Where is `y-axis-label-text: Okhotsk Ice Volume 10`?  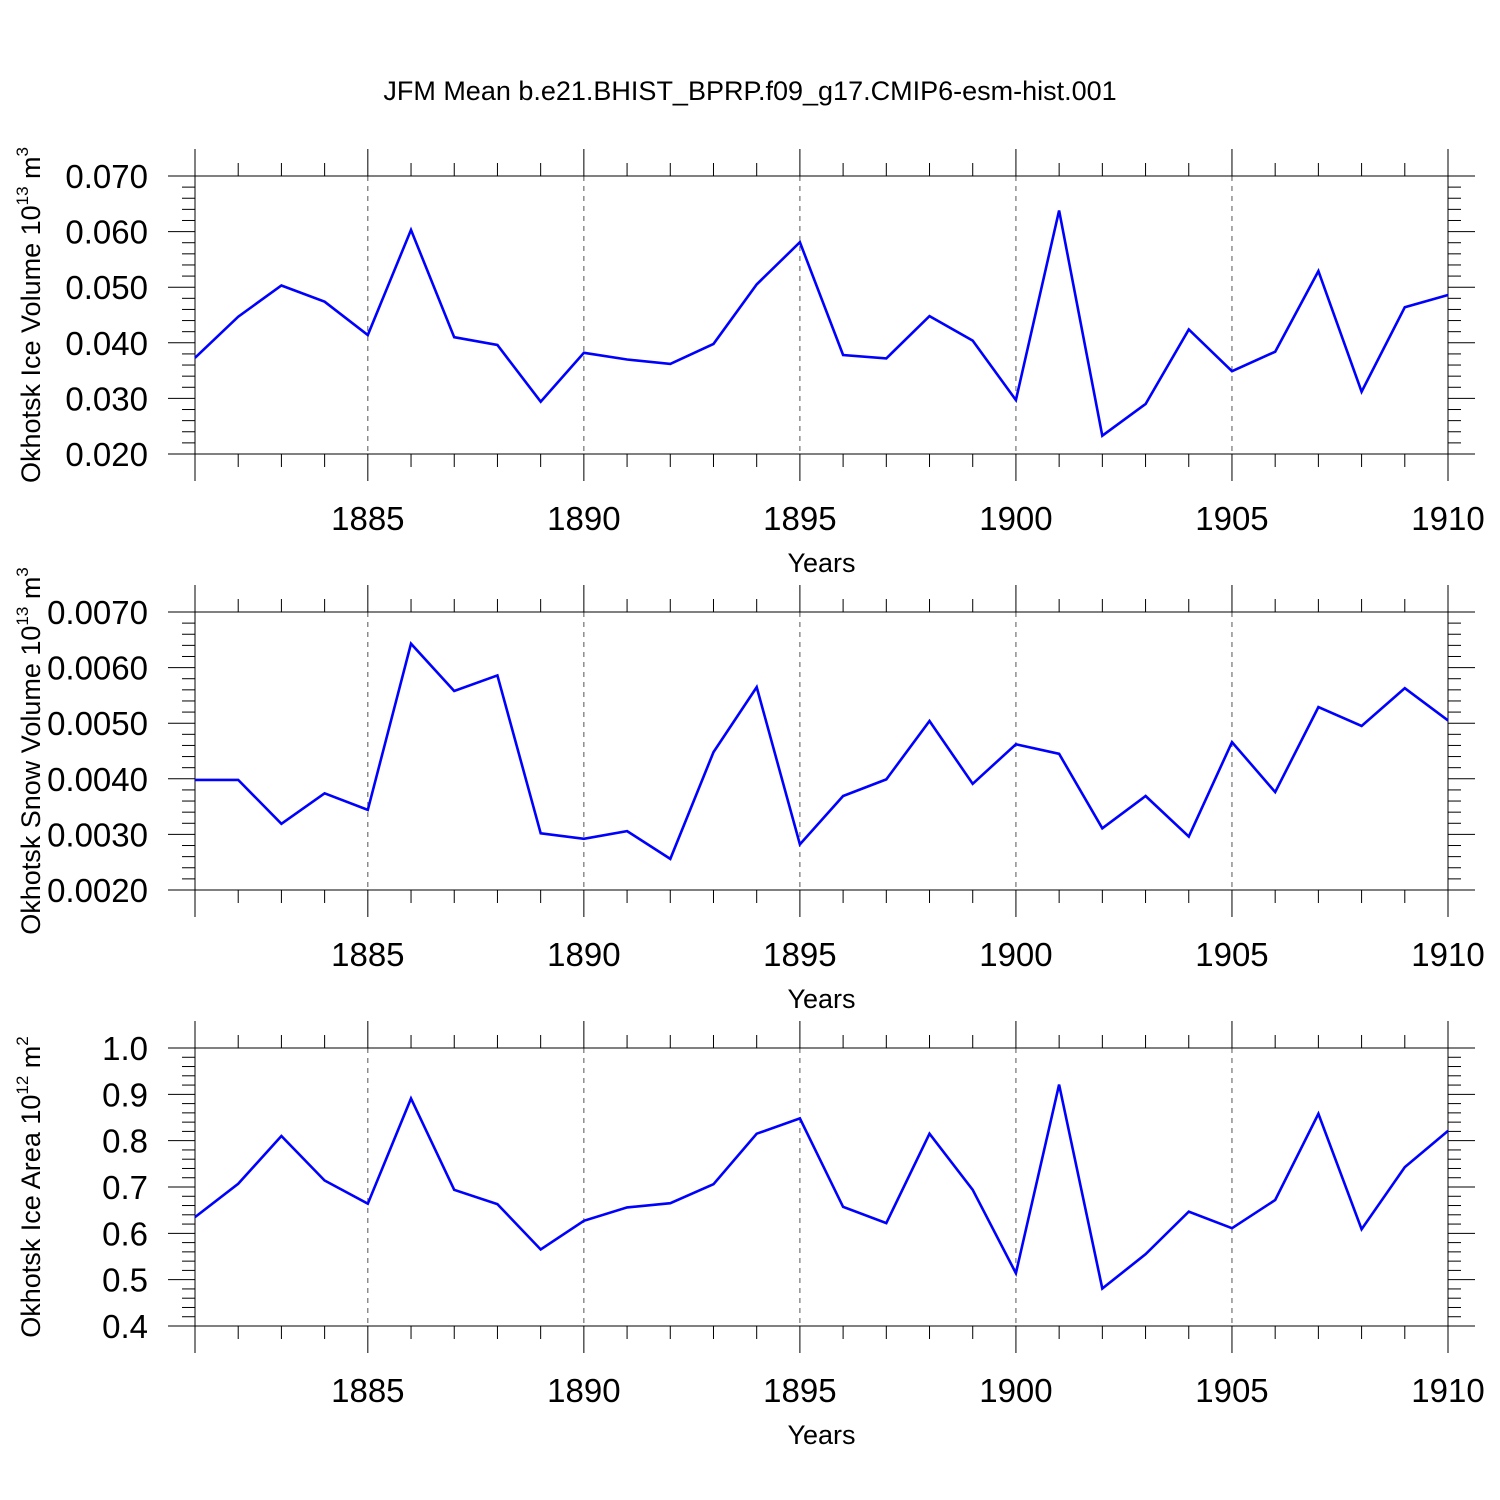 y-axis-label-text: Okhotsk Ice Volume 10 is located at coordinates (31, 344).